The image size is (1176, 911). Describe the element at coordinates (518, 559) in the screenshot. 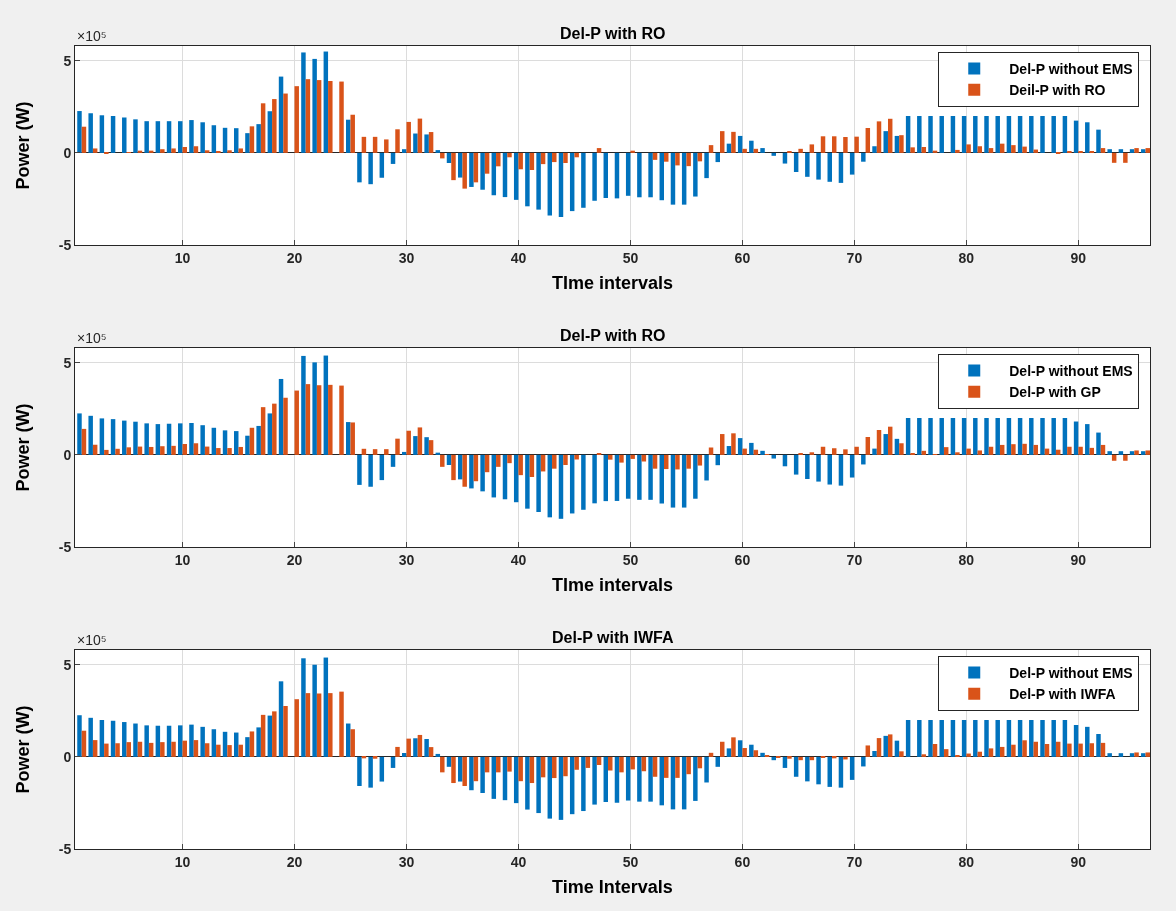

I see `x-tick-label: 40` at that location.